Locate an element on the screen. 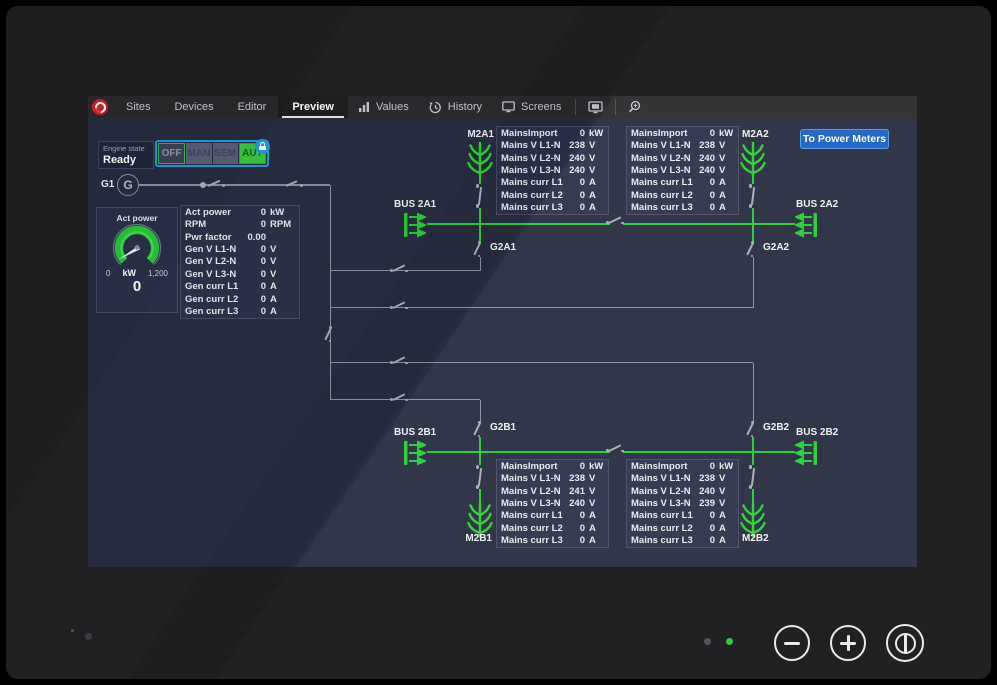 The width and height of the screenshot is (997, 685). gauge-title: Act power is located at coordinates (137, 218).